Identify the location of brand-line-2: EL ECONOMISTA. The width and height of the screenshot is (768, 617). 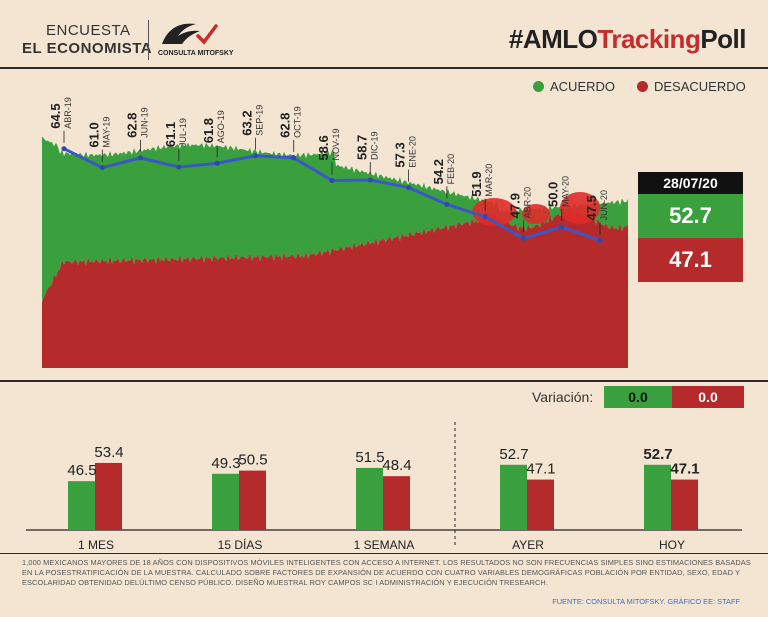
(87, 48).